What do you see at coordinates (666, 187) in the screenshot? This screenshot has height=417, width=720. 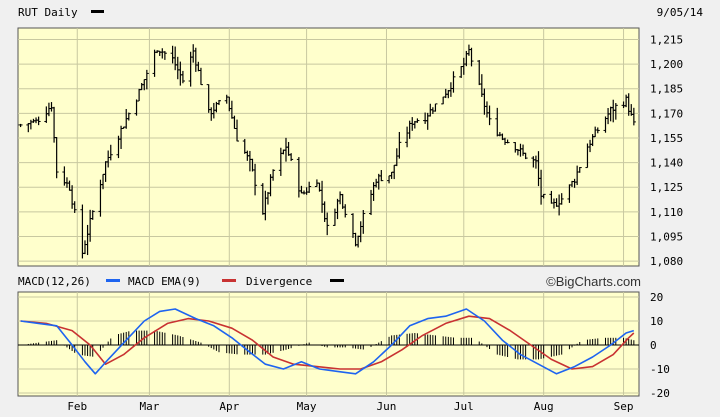 I see `price-tick-label: 1,125` at bounding box center [666, 187].